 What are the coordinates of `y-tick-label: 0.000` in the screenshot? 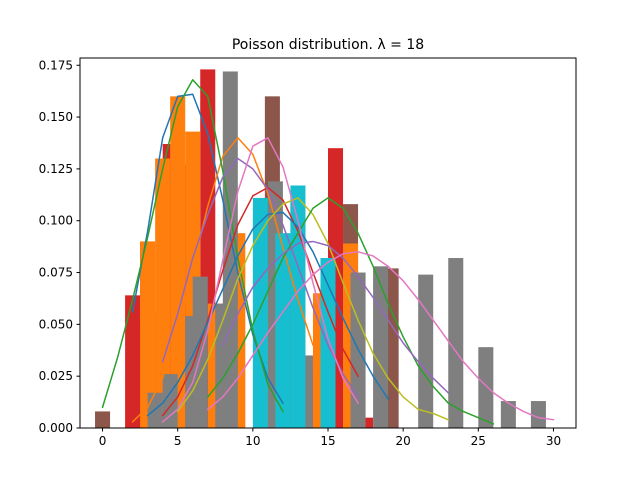 It's located at (56, 428).